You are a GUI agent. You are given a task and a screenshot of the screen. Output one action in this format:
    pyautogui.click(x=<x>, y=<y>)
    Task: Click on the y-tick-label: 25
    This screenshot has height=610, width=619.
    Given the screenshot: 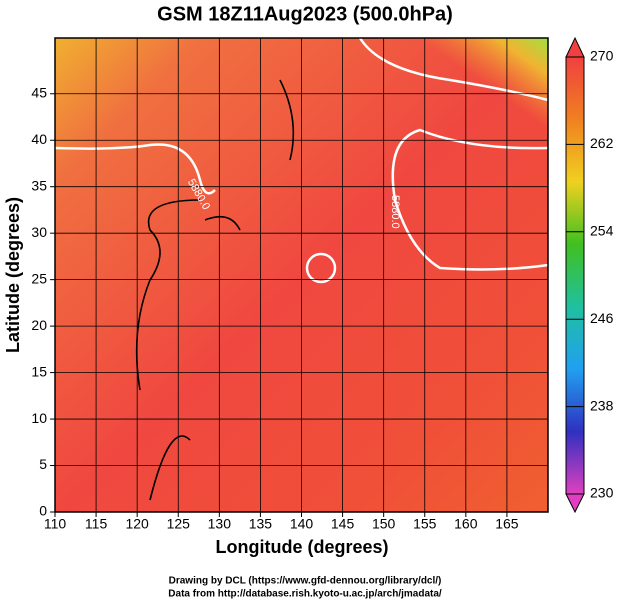 What is the action you would take?
    pyautogui.click(x=39, y=278)
    